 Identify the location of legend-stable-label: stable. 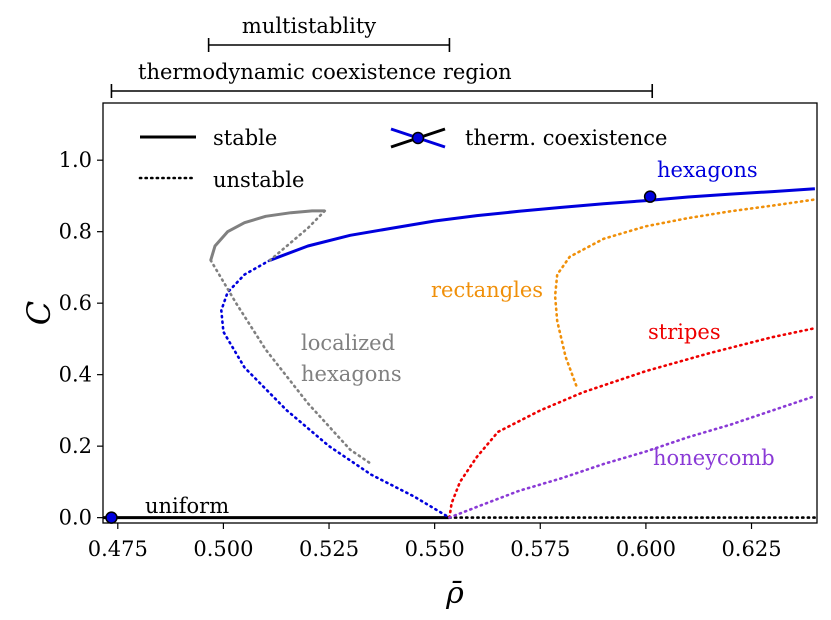
(245, 138).